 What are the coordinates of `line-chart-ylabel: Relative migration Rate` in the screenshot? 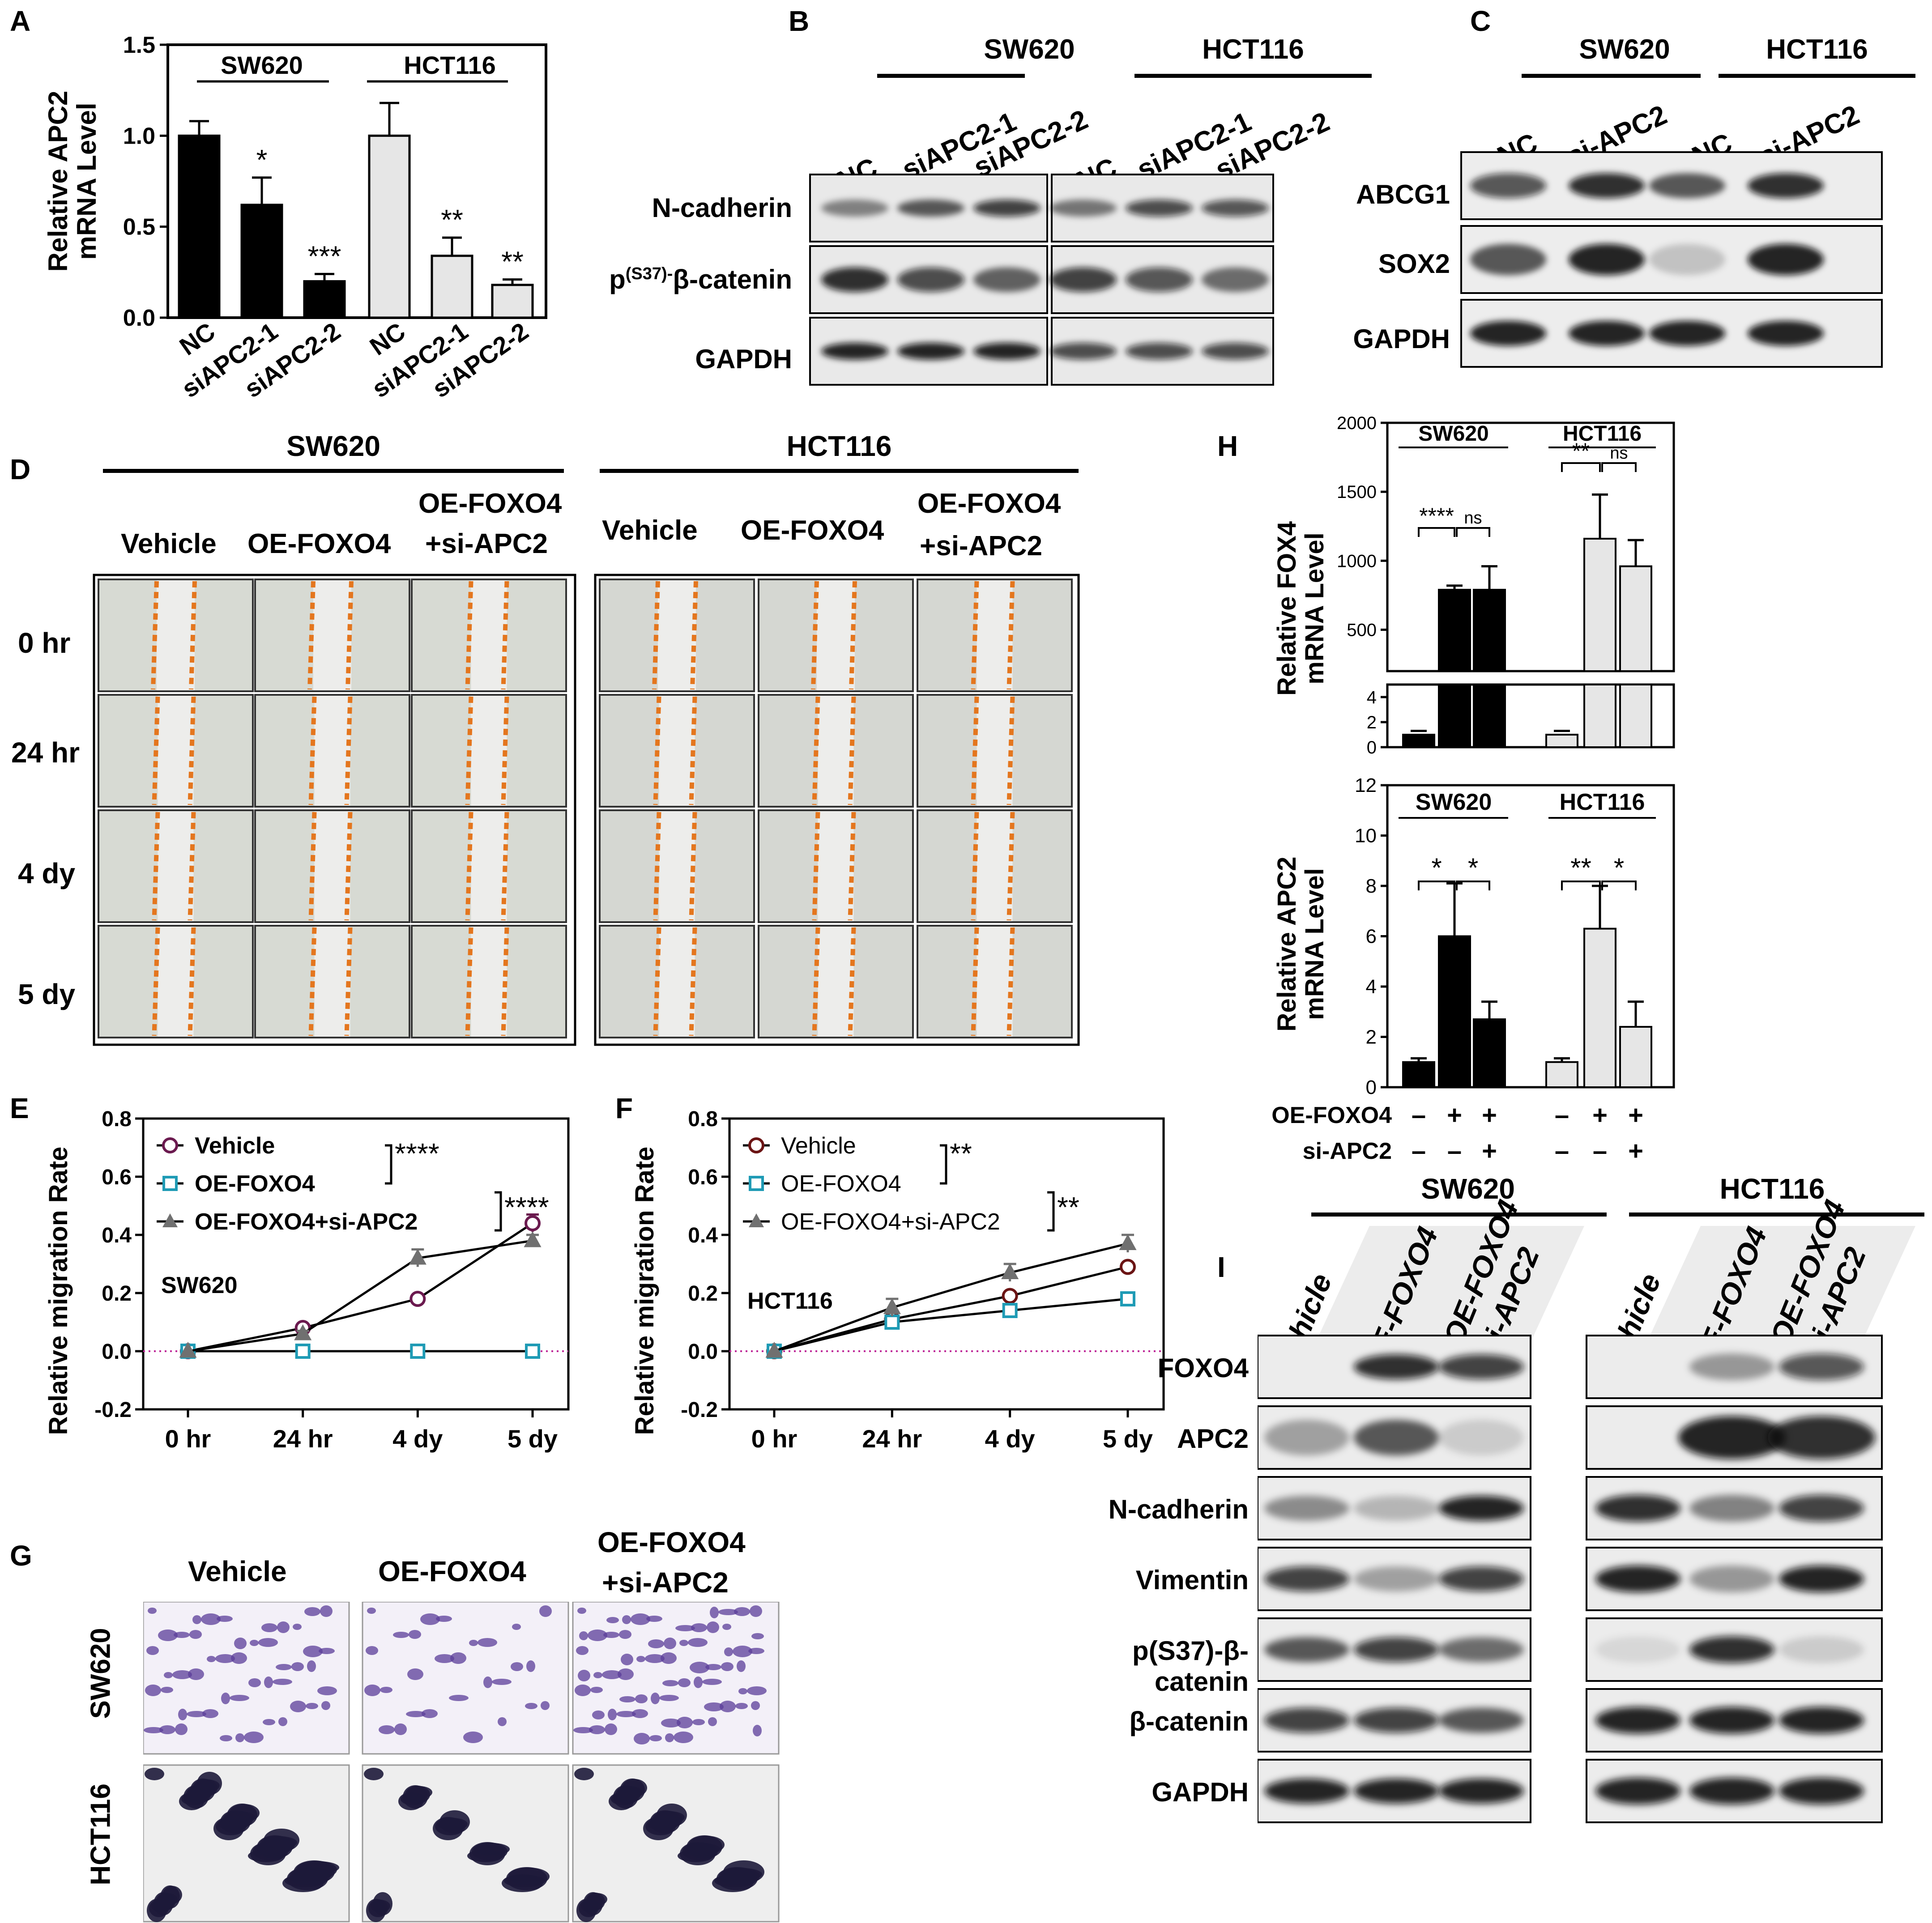 It's located at (58, 1291).